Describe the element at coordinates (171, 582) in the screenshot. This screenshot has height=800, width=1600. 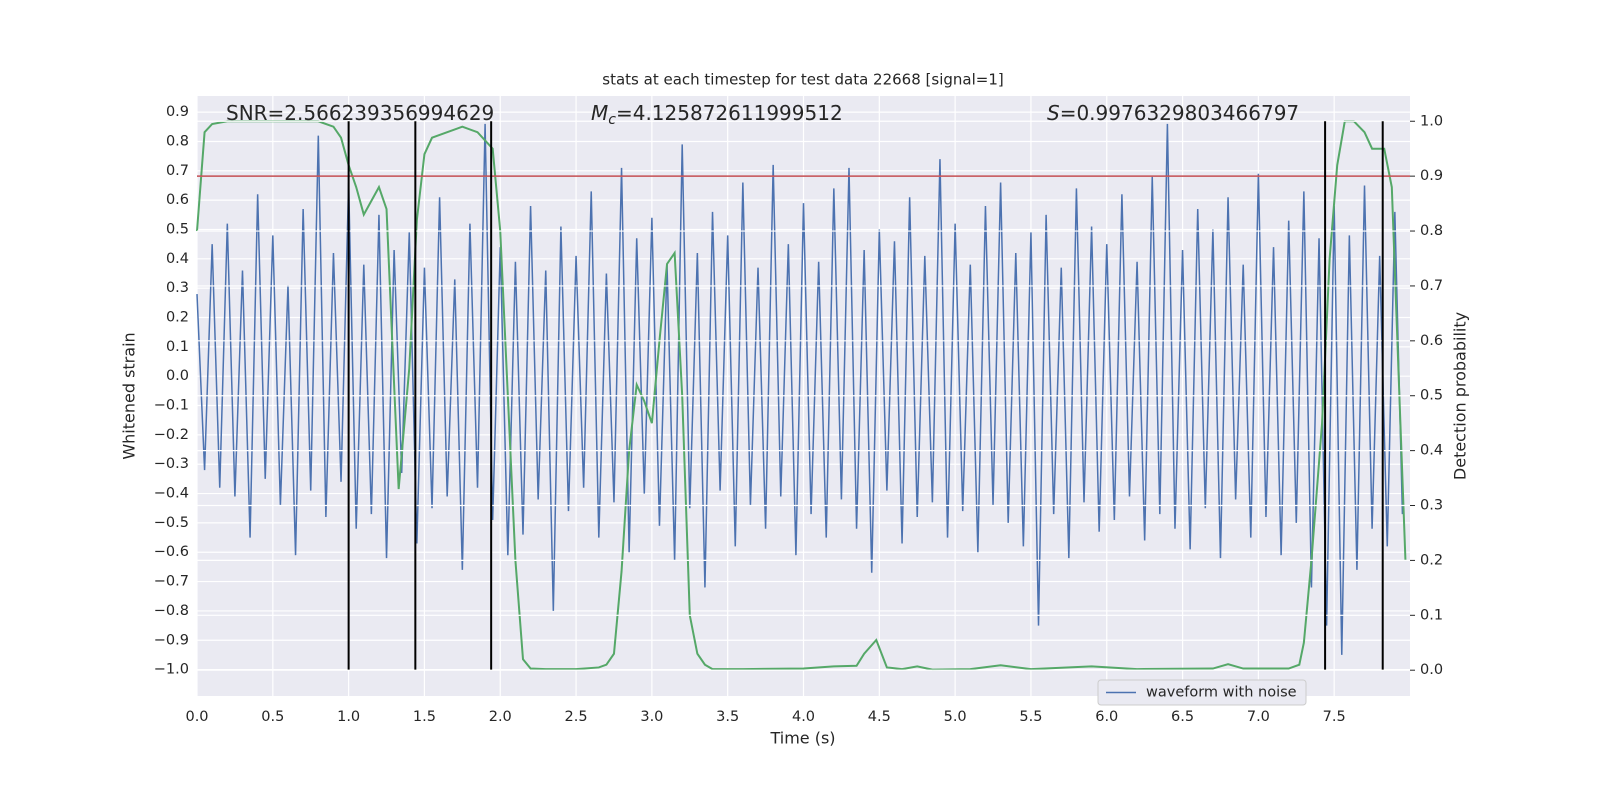
I see `y-tick-label: −0.7` at that location.